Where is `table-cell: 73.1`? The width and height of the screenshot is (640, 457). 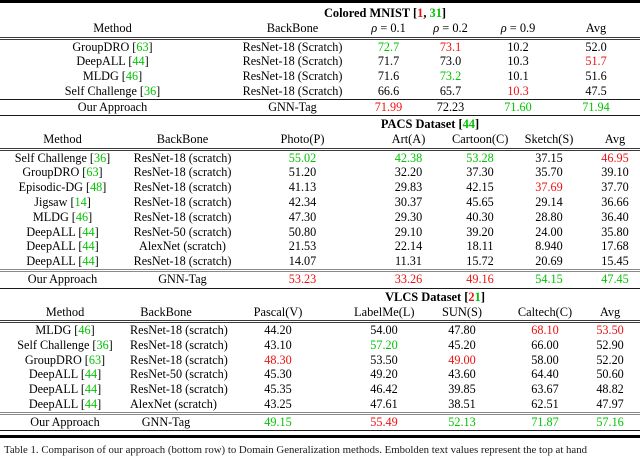 table-cell: 73.1 is located at coordinates (450, 46).